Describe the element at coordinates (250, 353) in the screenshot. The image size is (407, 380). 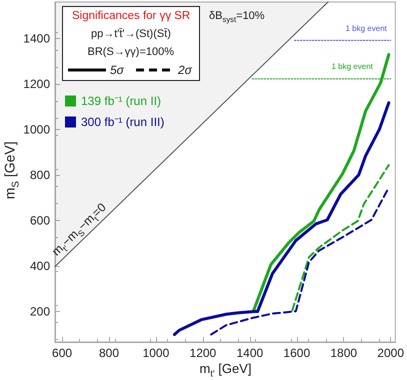
I see `x-tick-label: 1400` at that location.